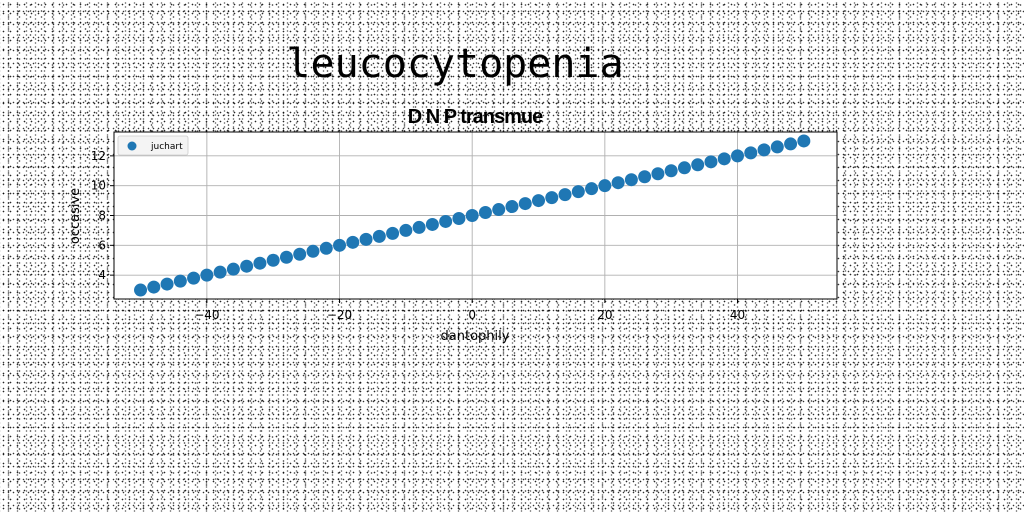 The height and width of the screenshot is (512, 1024). I want to click on x-axis-label: dantophily, so click(475, 336).